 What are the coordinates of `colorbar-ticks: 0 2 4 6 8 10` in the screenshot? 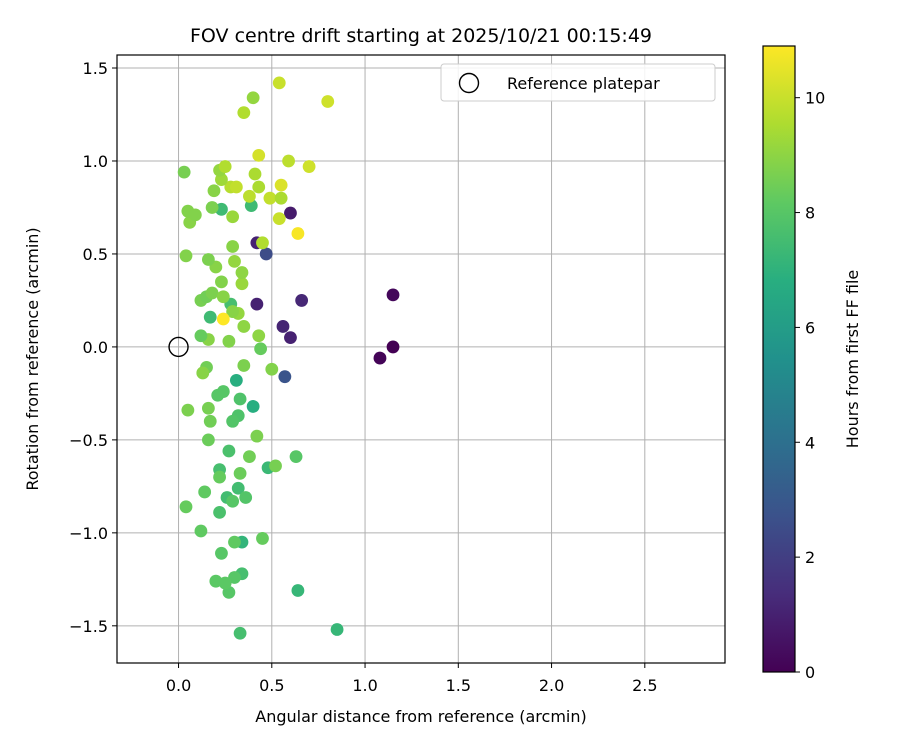 It's located at (810, 385).